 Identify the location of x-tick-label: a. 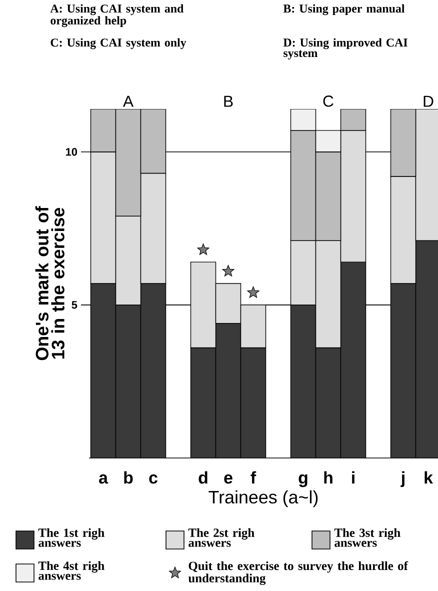
(103, 479).